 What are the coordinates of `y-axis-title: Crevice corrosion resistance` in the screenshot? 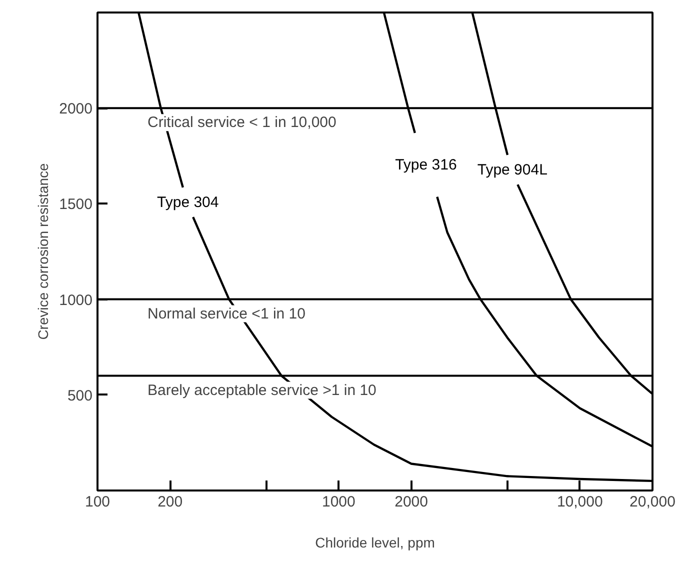 It's located at (43, 251).